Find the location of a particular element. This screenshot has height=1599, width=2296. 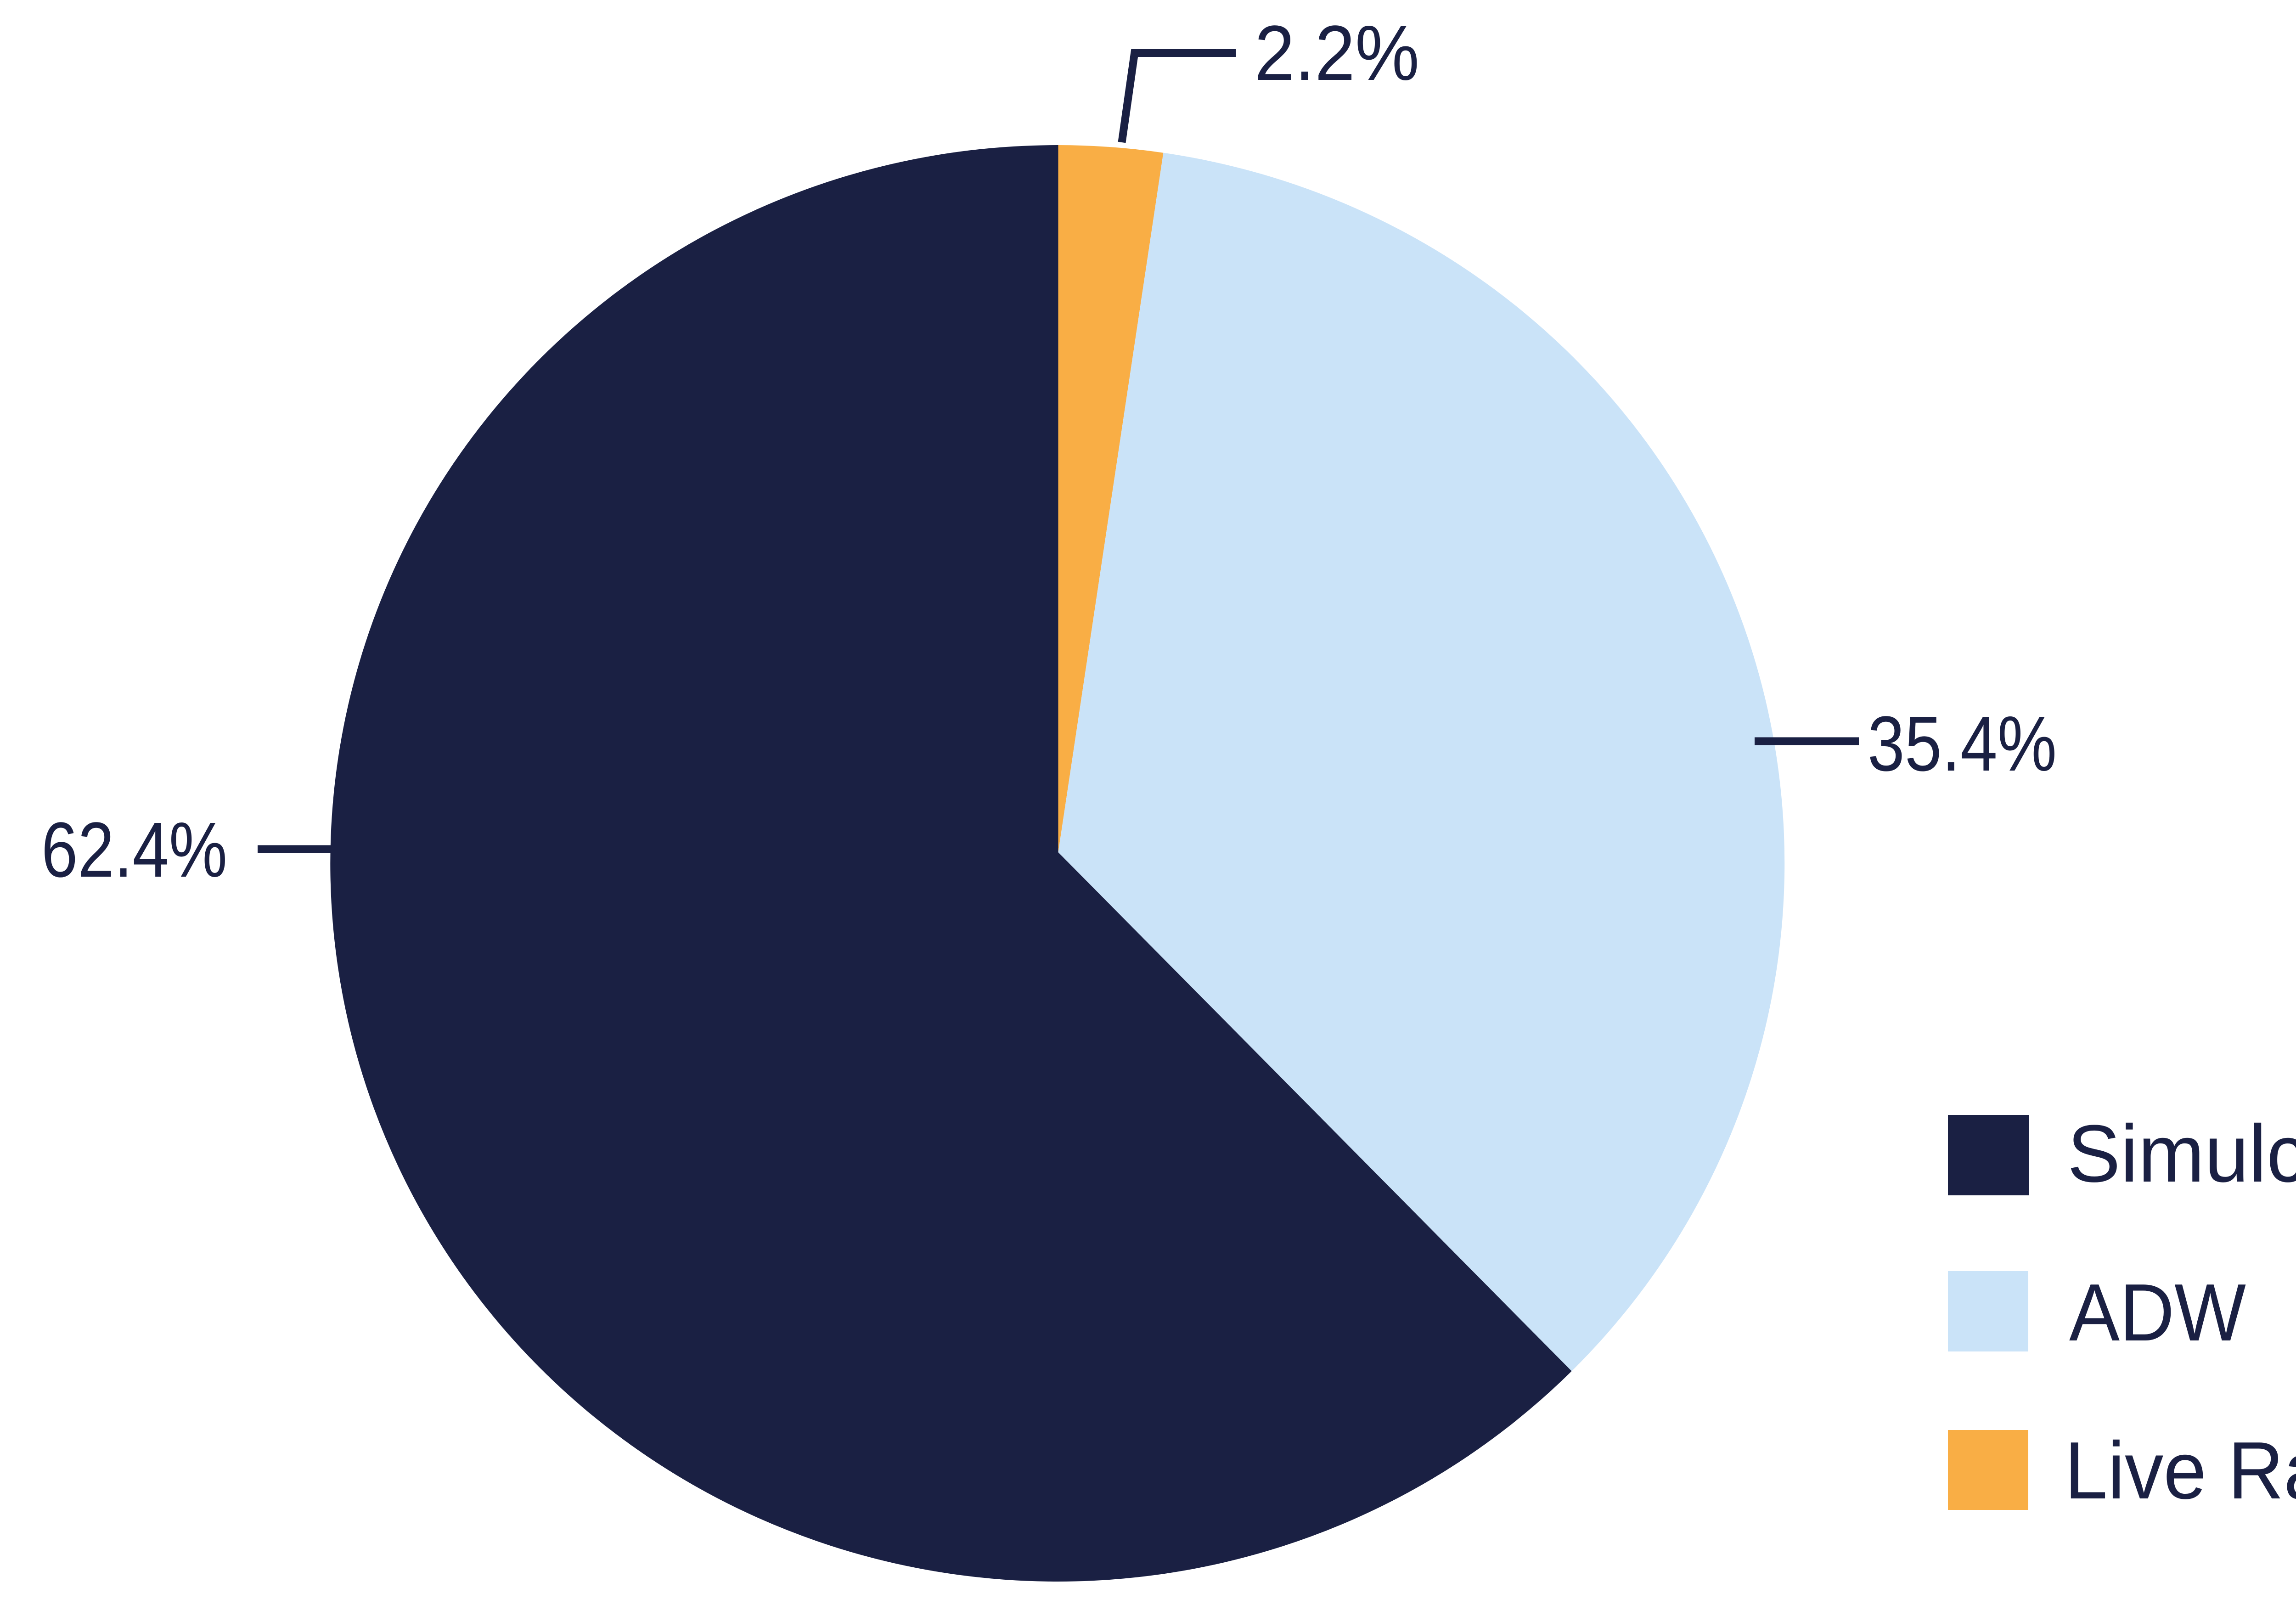

svg-text: 35.4% is located at coordinates (1963, 744).